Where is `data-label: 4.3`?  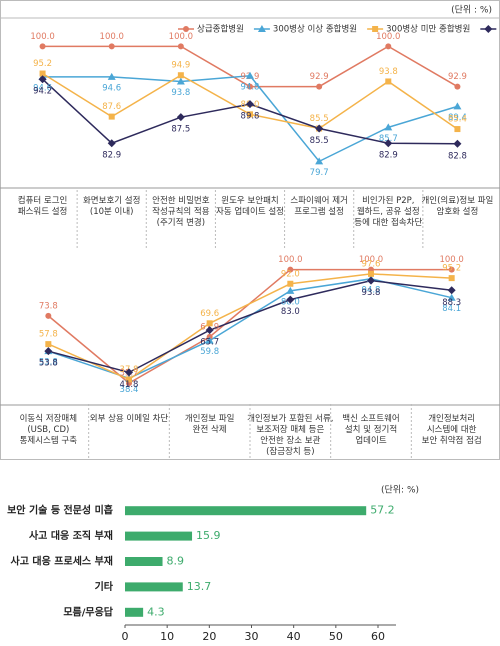
data-label: 4.3 is located at coordinates (156, 611).